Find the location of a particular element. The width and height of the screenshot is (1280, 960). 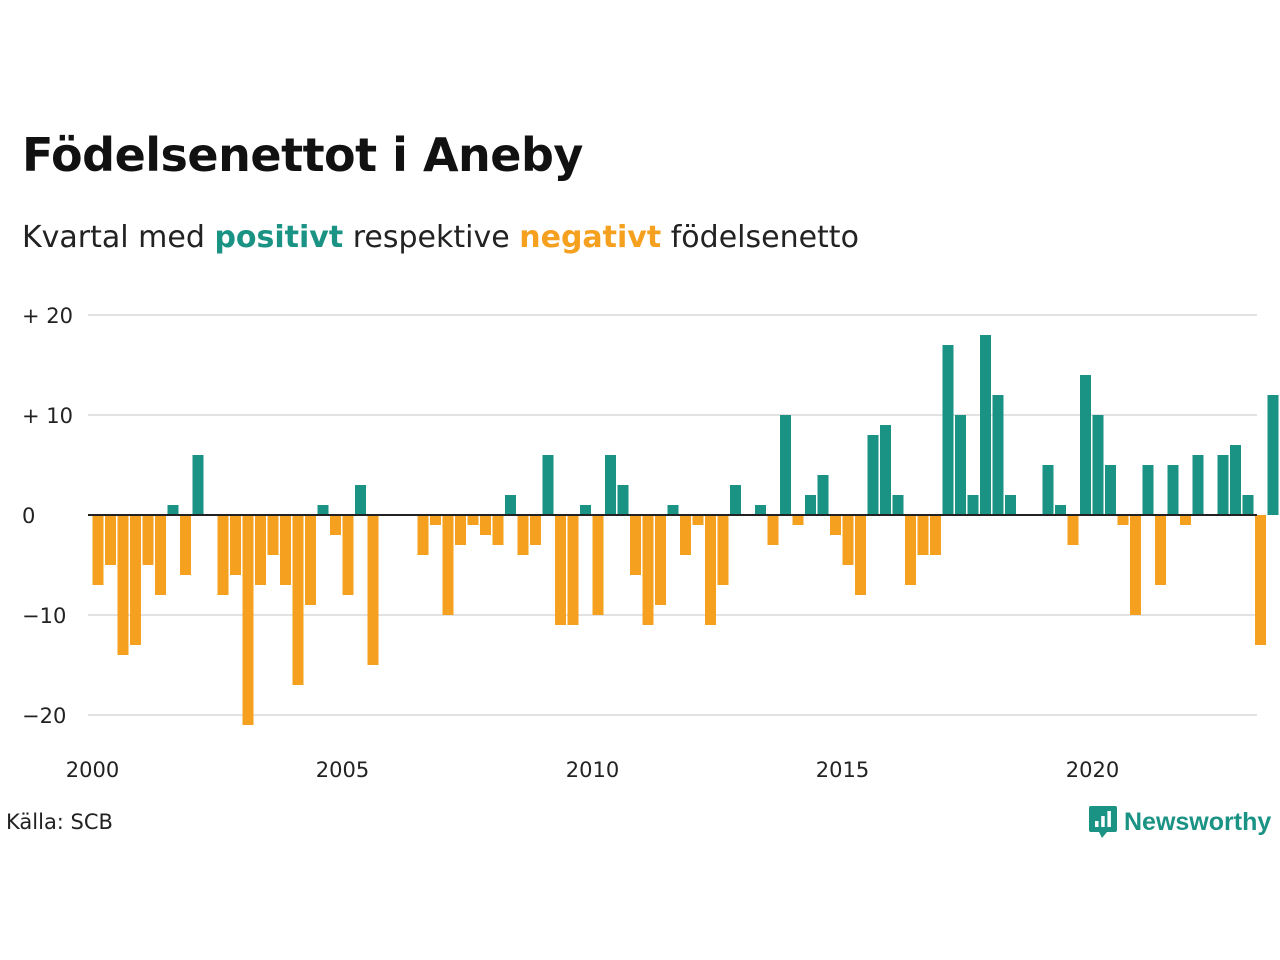

subtitle-positive-word: positivt is located at coordinates (279, 237).